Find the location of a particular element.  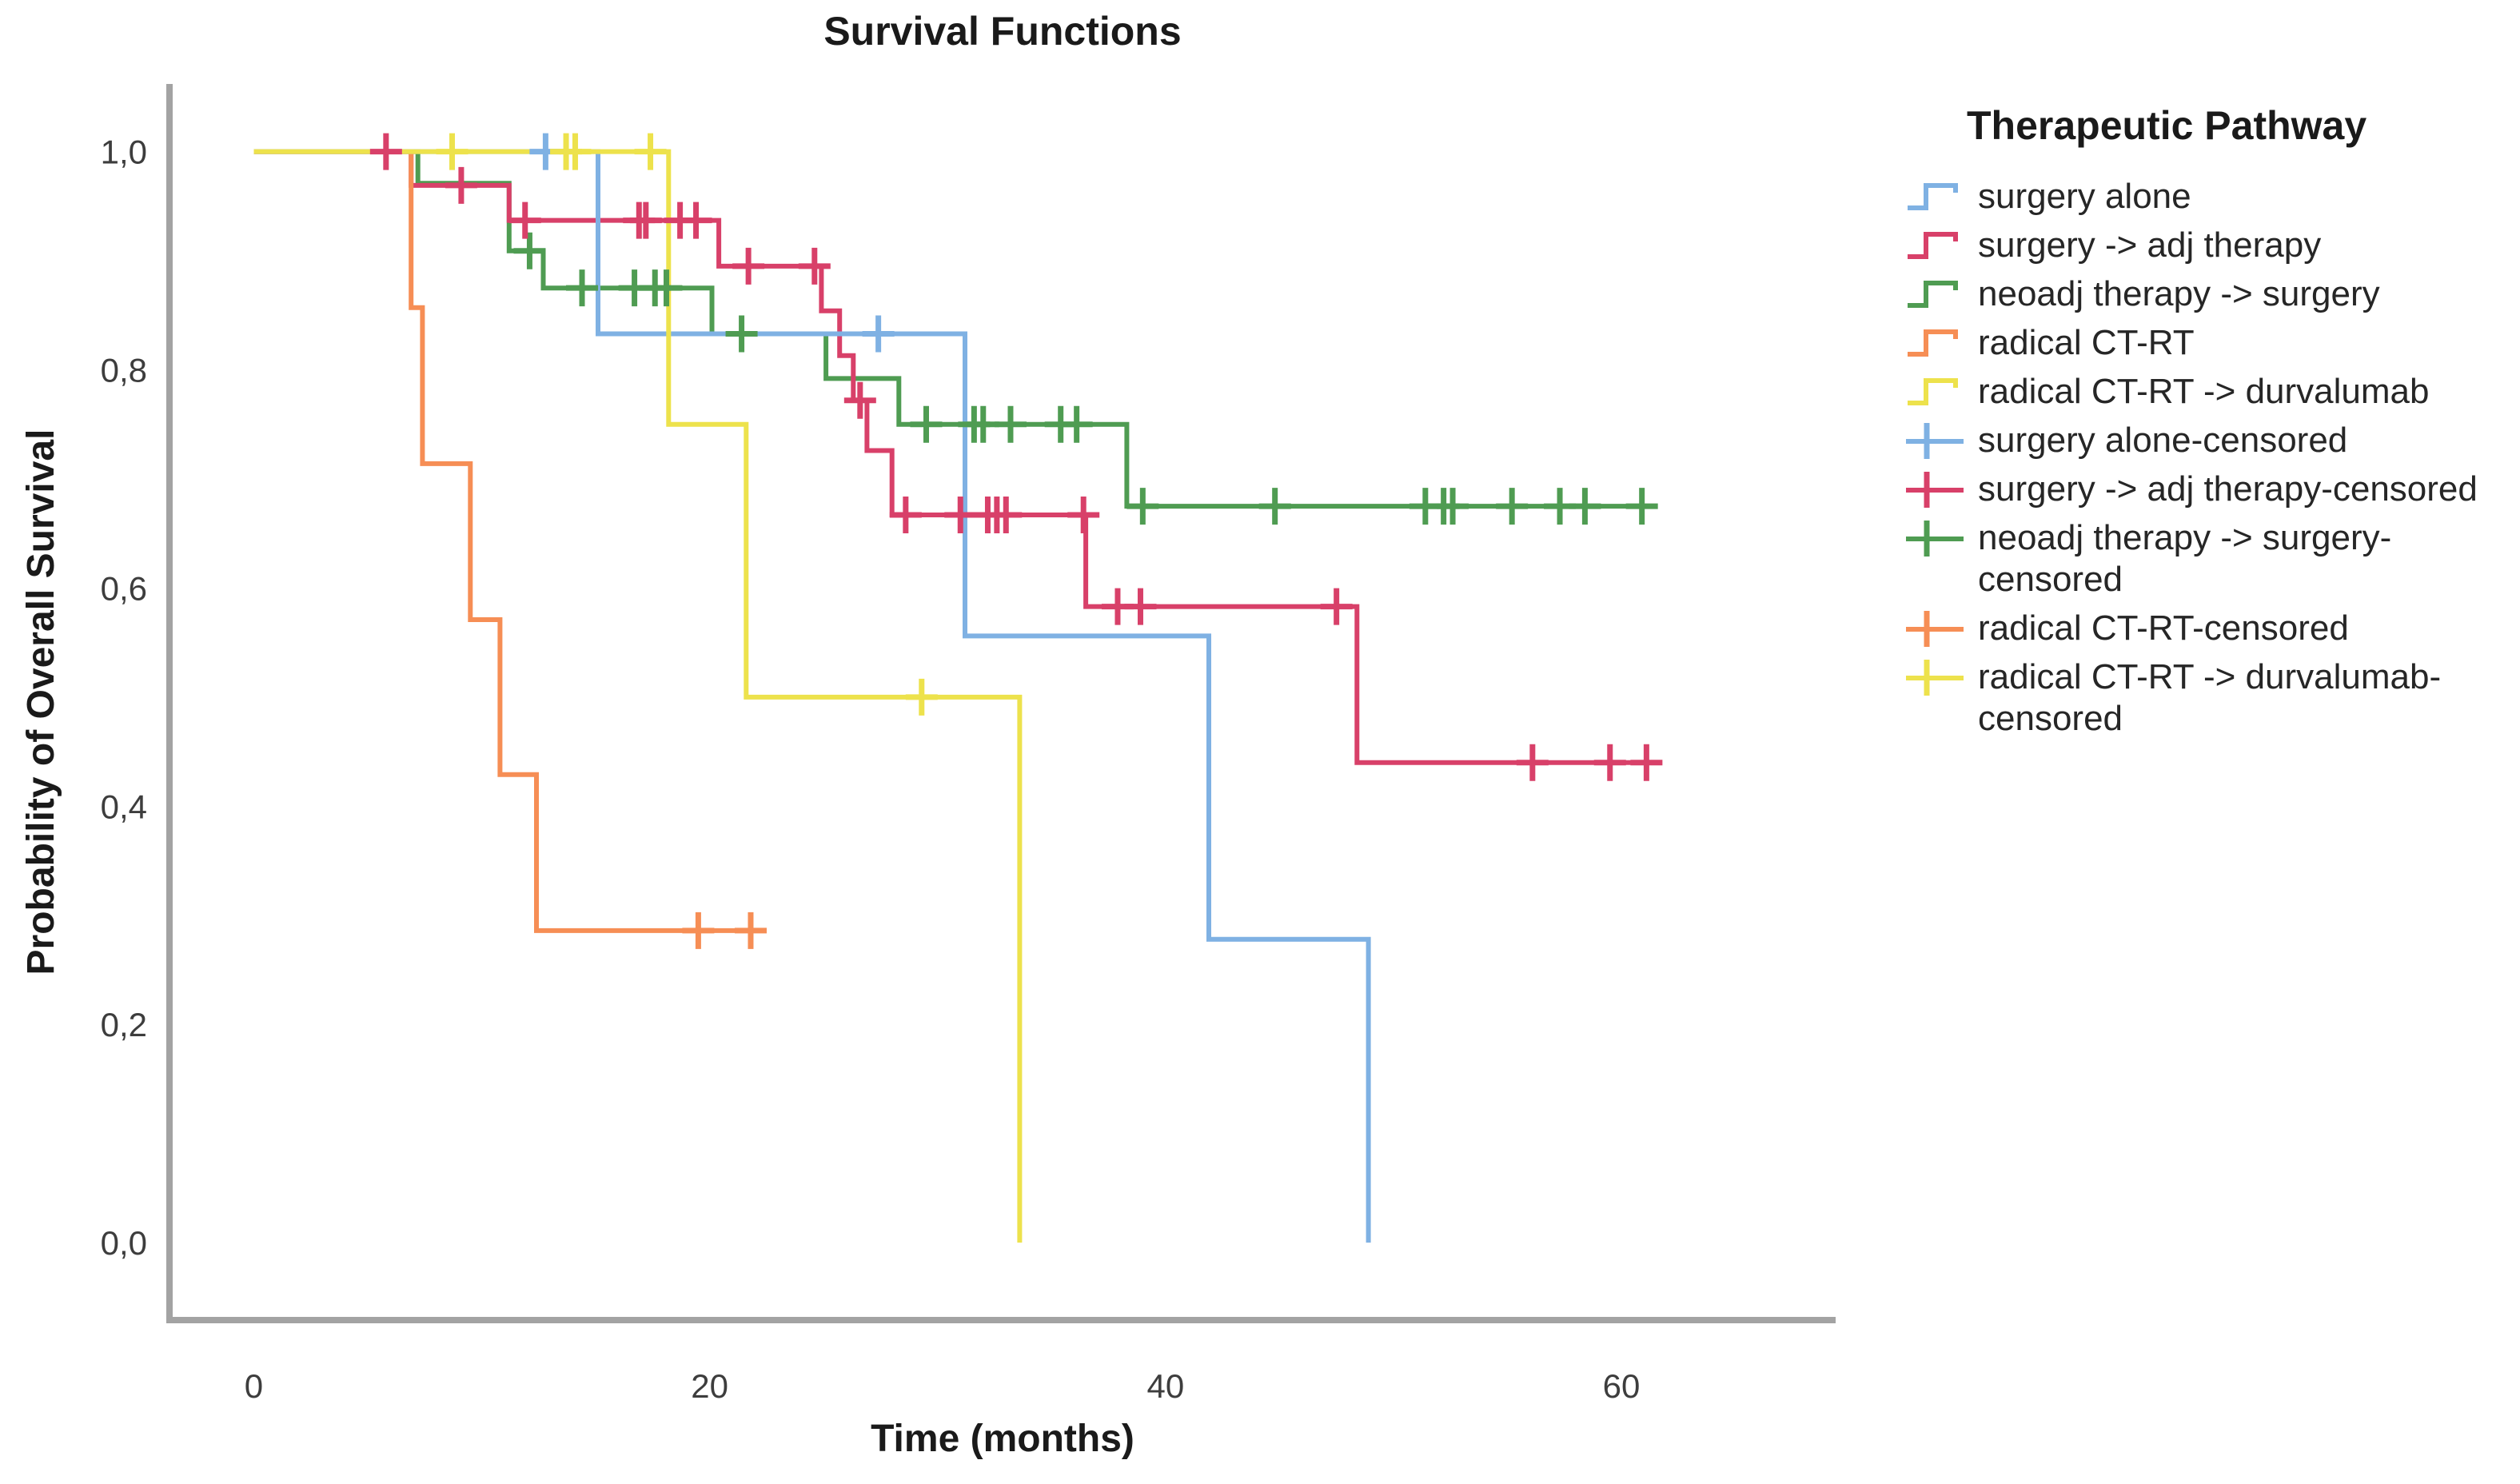

x-tick-label: 40 is located at coordinates (1165, 1386).